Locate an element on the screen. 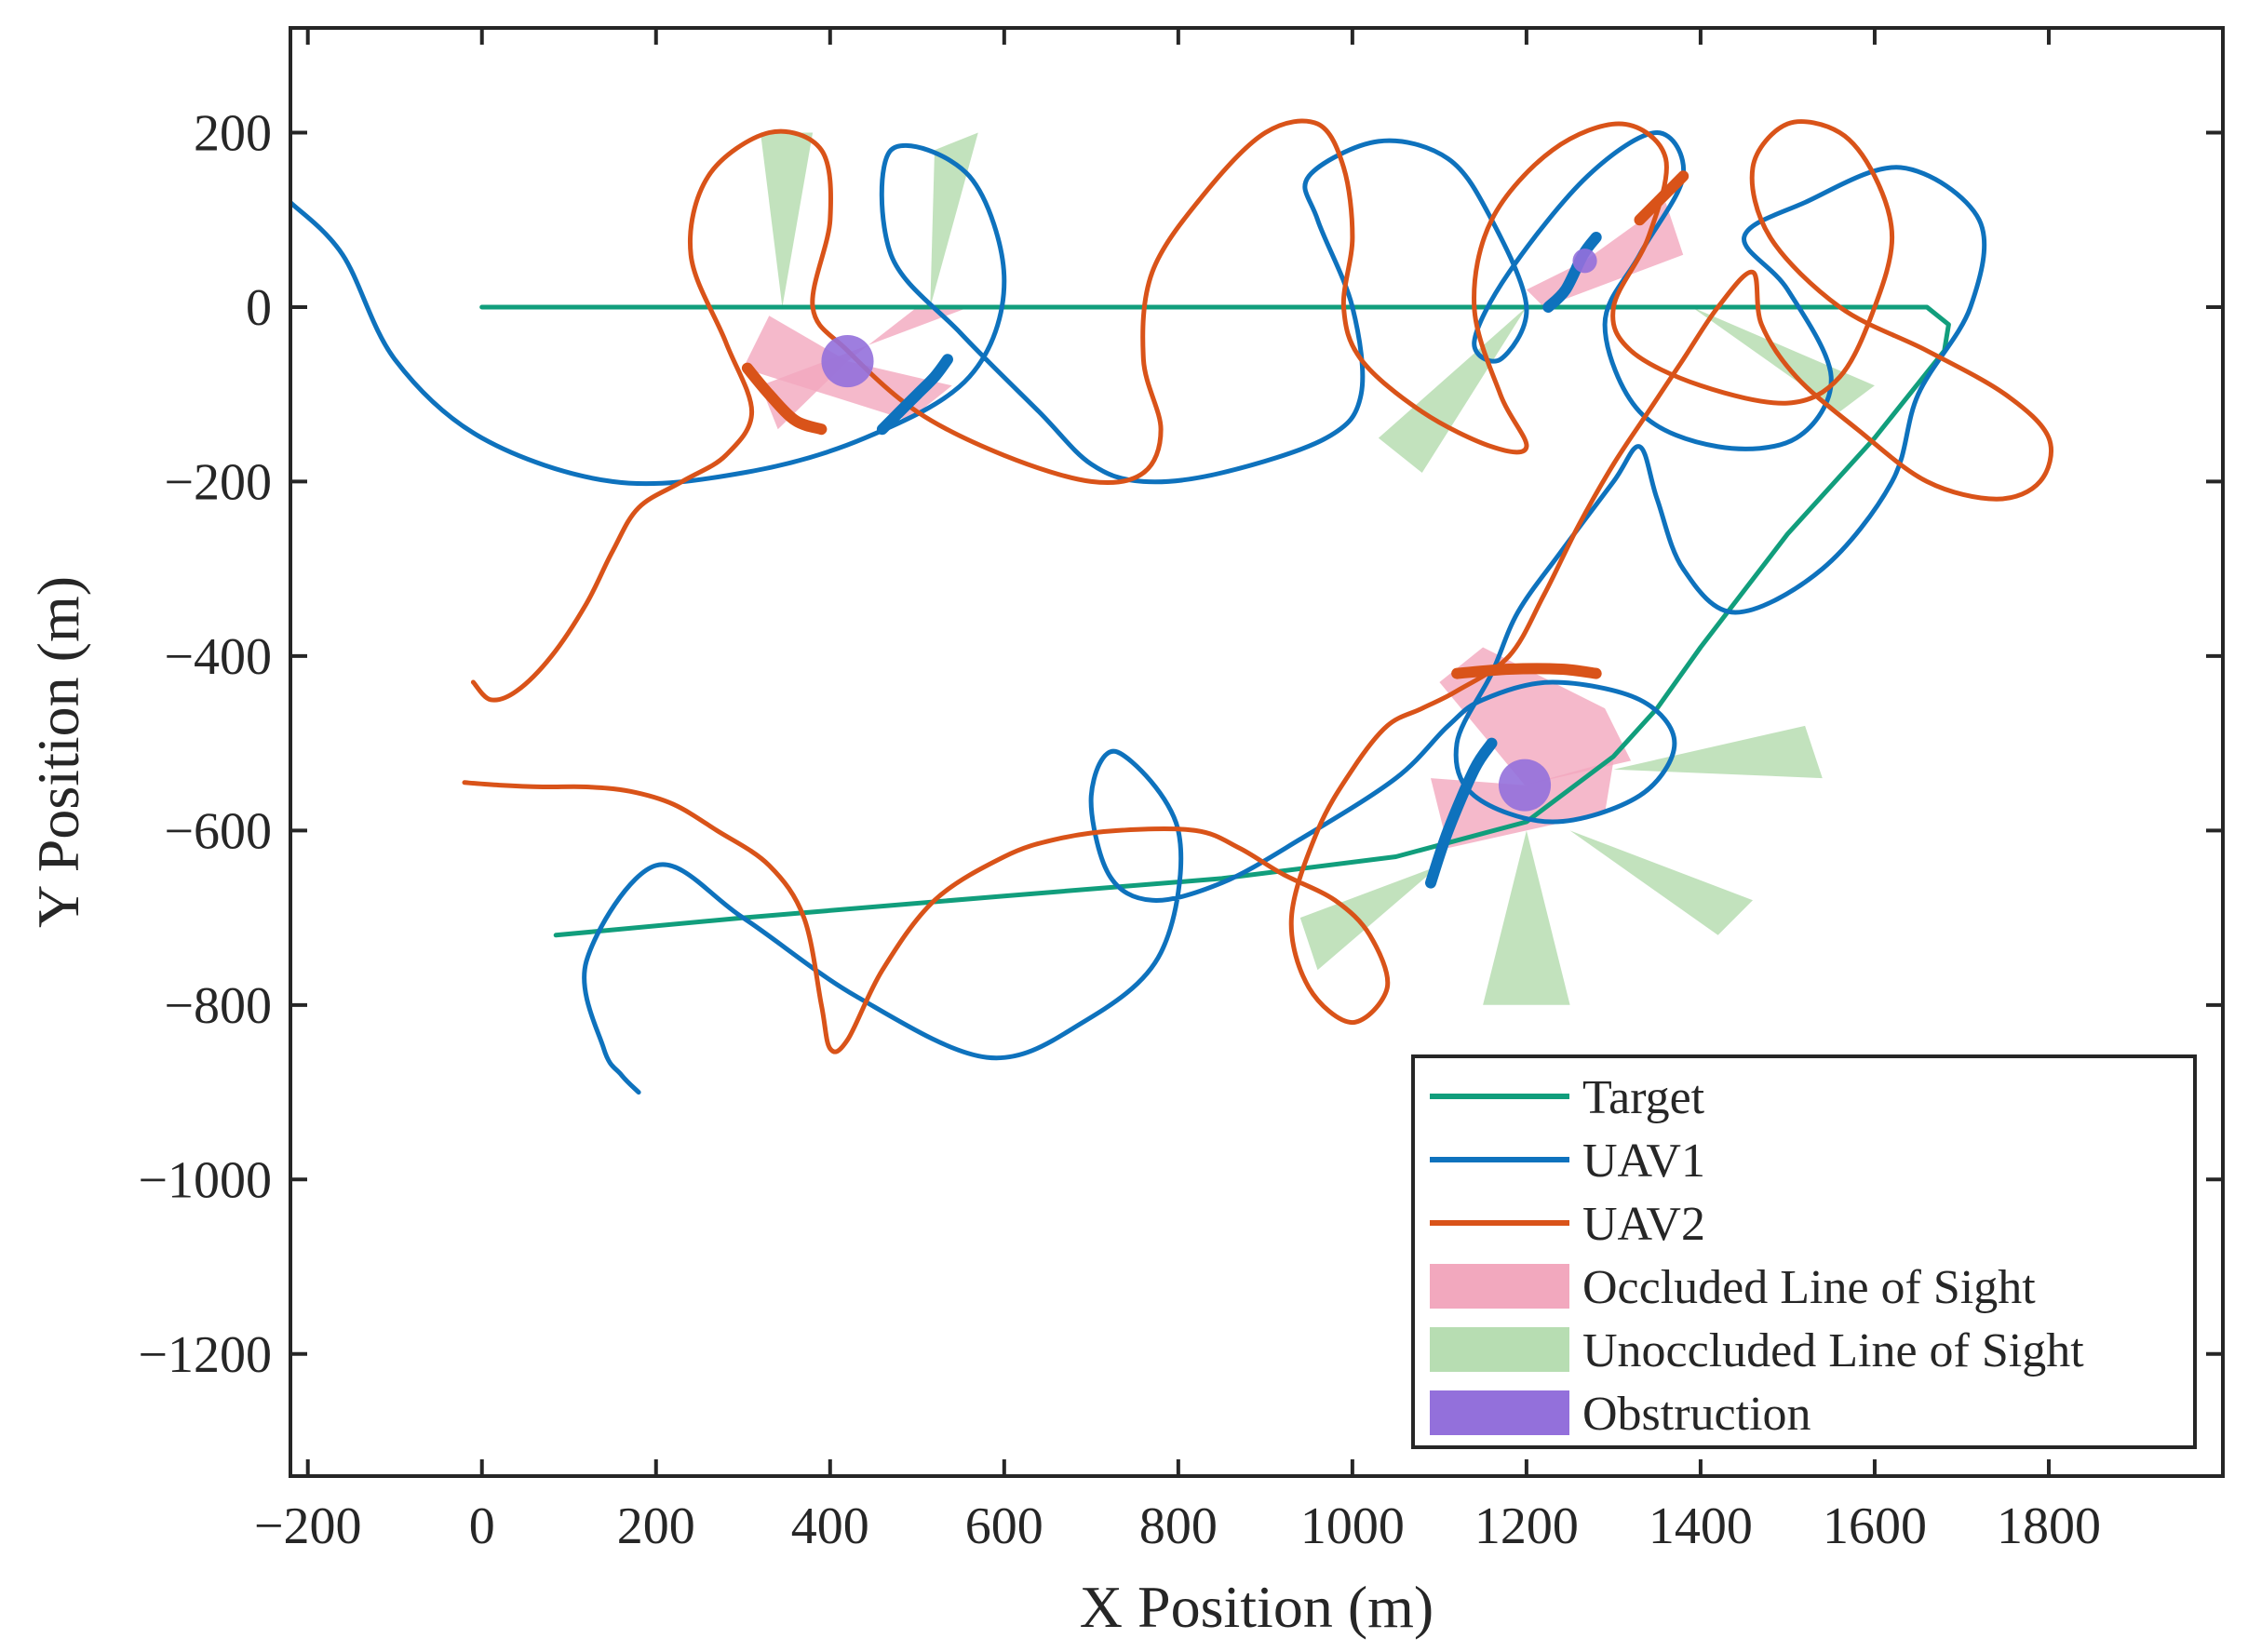 The height and width of the screenshot is (1652, 2248). y-tick-label: 0 is located at coordinates (259, 308).